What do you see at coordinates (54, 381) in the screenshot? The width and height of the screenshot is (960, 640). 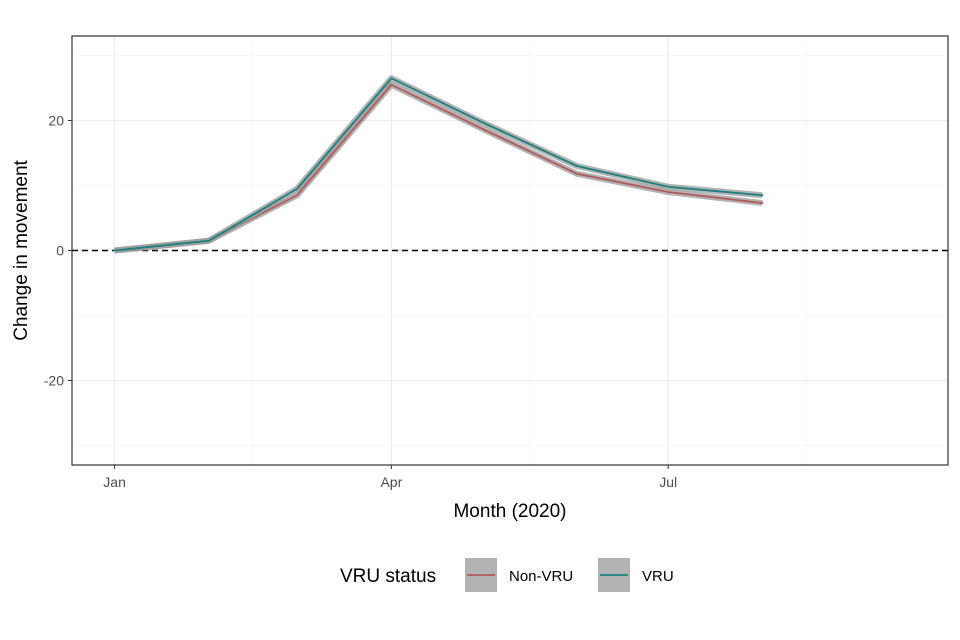 I see `y-tick-label: -20` at bounding box center [54, 381].